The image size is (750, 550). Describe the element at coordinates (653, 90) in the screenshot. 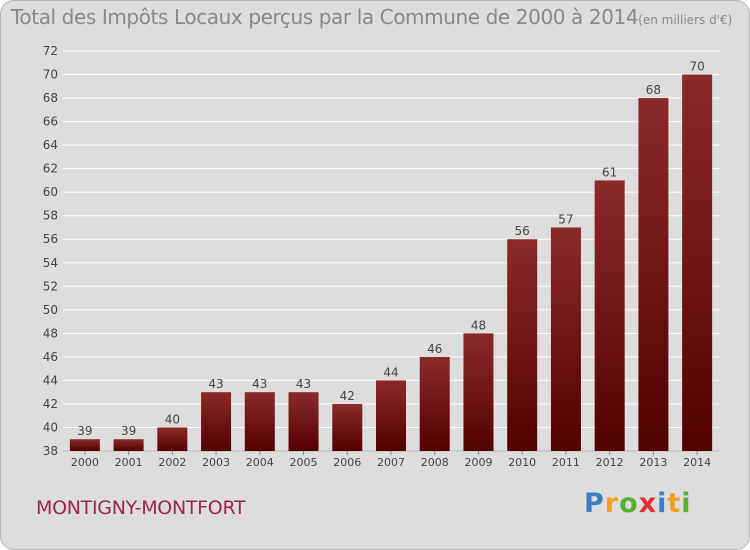

I see `data-label-2013: 68` at that location.